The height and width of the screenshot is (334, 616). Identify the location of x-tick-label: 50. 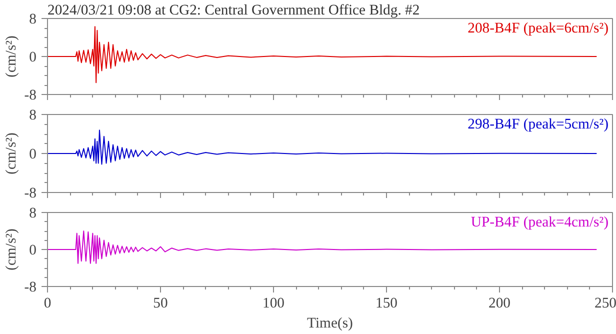
(160, 304).